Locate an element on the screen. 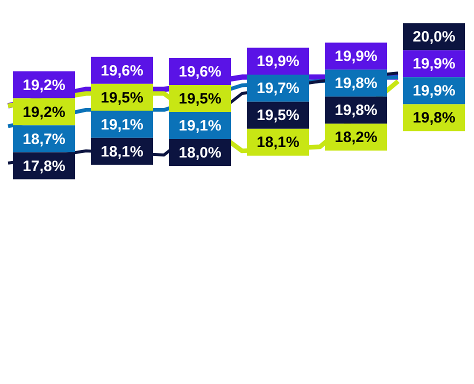  data-label: 18,2% is located at coordinates (356, 137).